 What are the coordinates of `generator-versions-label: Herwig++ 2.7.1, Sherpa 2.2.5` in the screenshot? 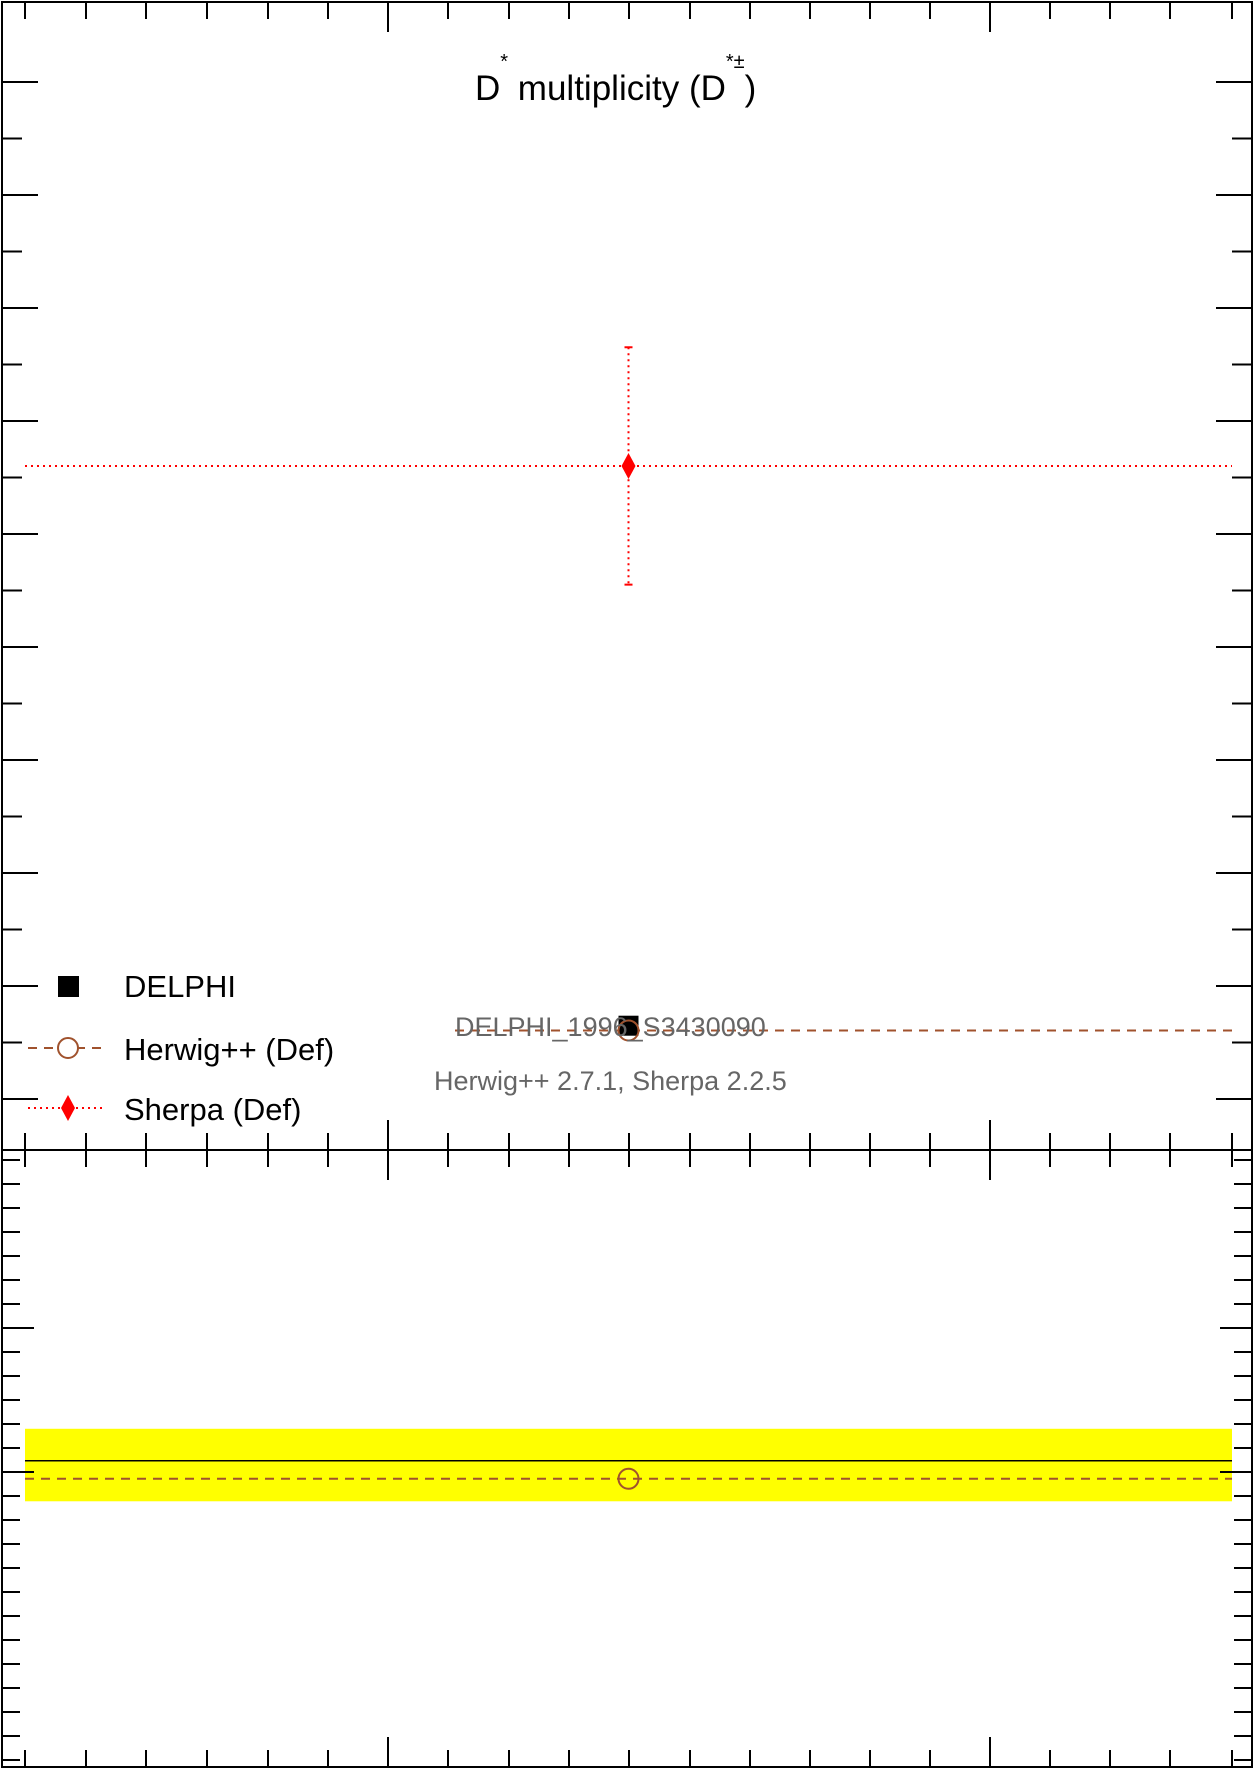 It's located at (610, 1081).